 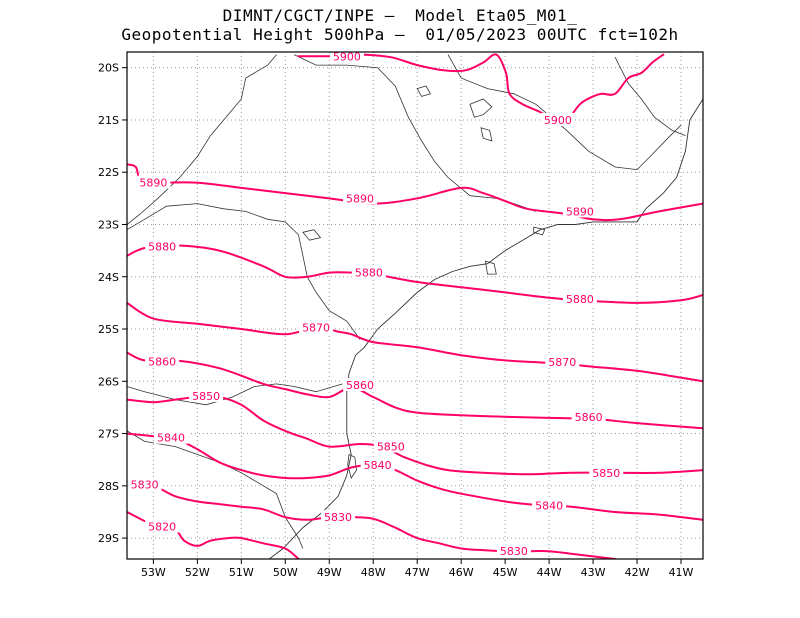 What do you see at coordinates (461, 572) in the screenshot?
I see `x-tick-label: 46W` at bounding box center [461, 572].